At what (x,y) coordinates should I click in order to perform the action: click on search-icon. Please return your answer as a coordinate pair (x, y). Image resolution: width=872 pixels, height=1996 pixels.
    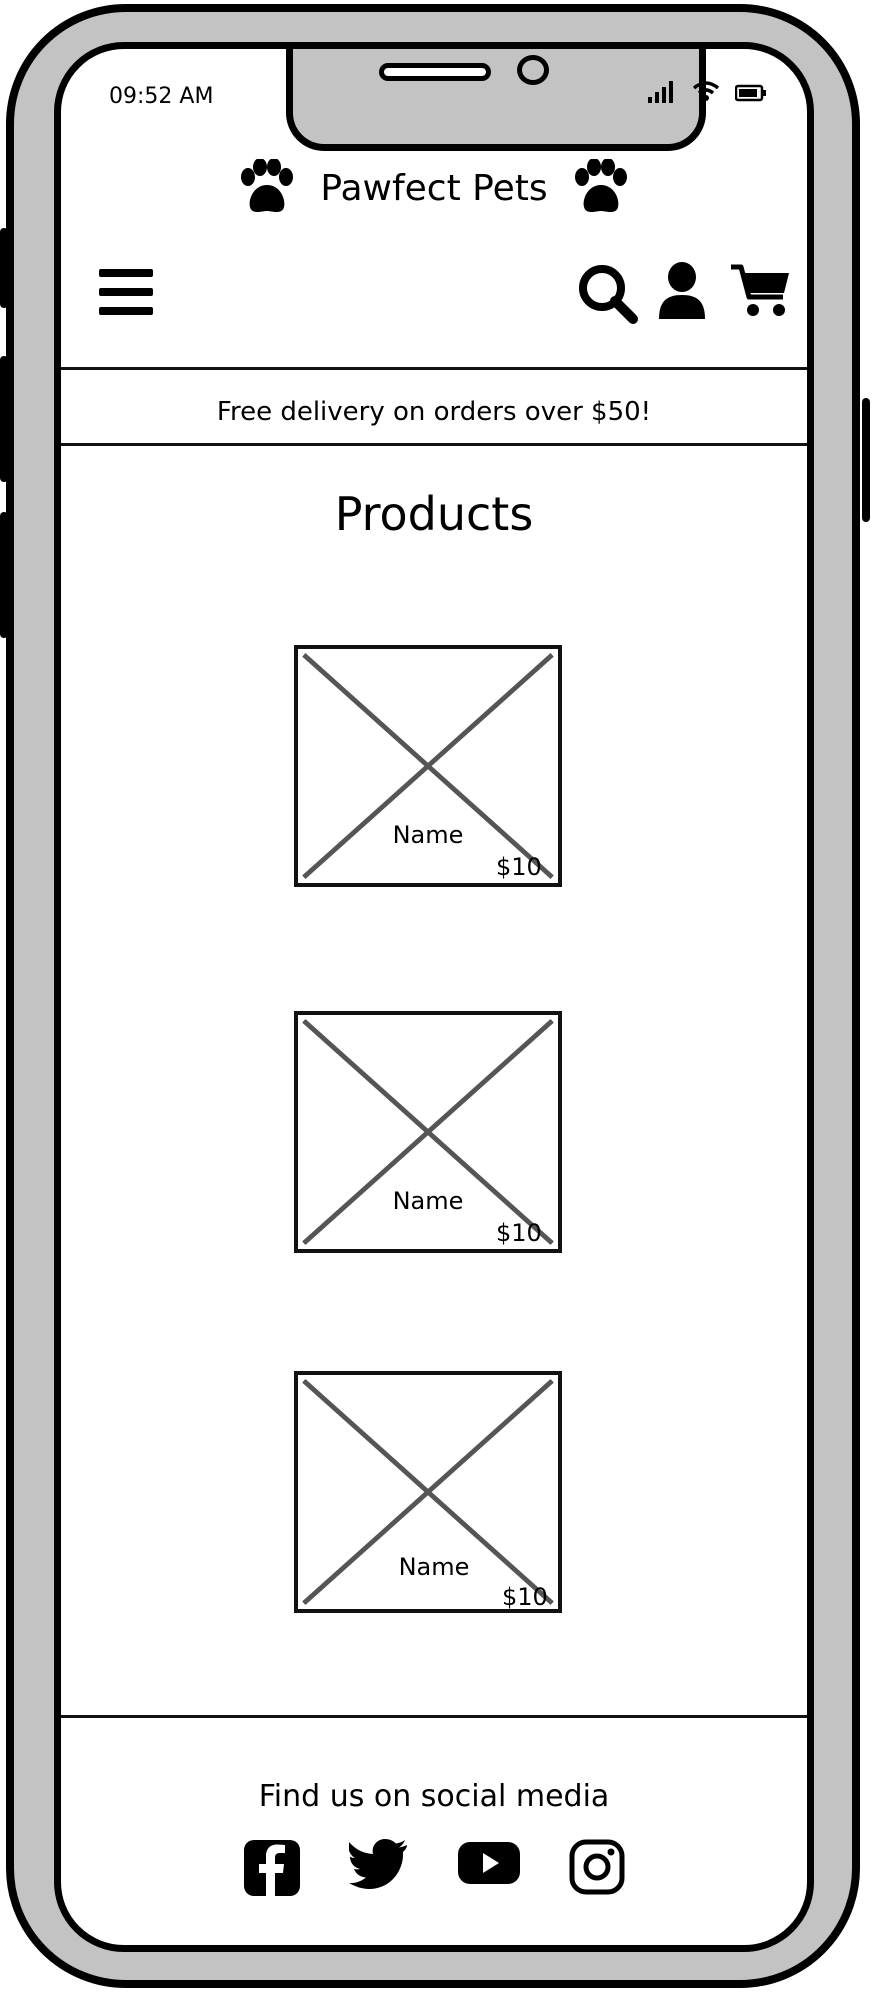
    Looking at the image, I should click on (608, 294).